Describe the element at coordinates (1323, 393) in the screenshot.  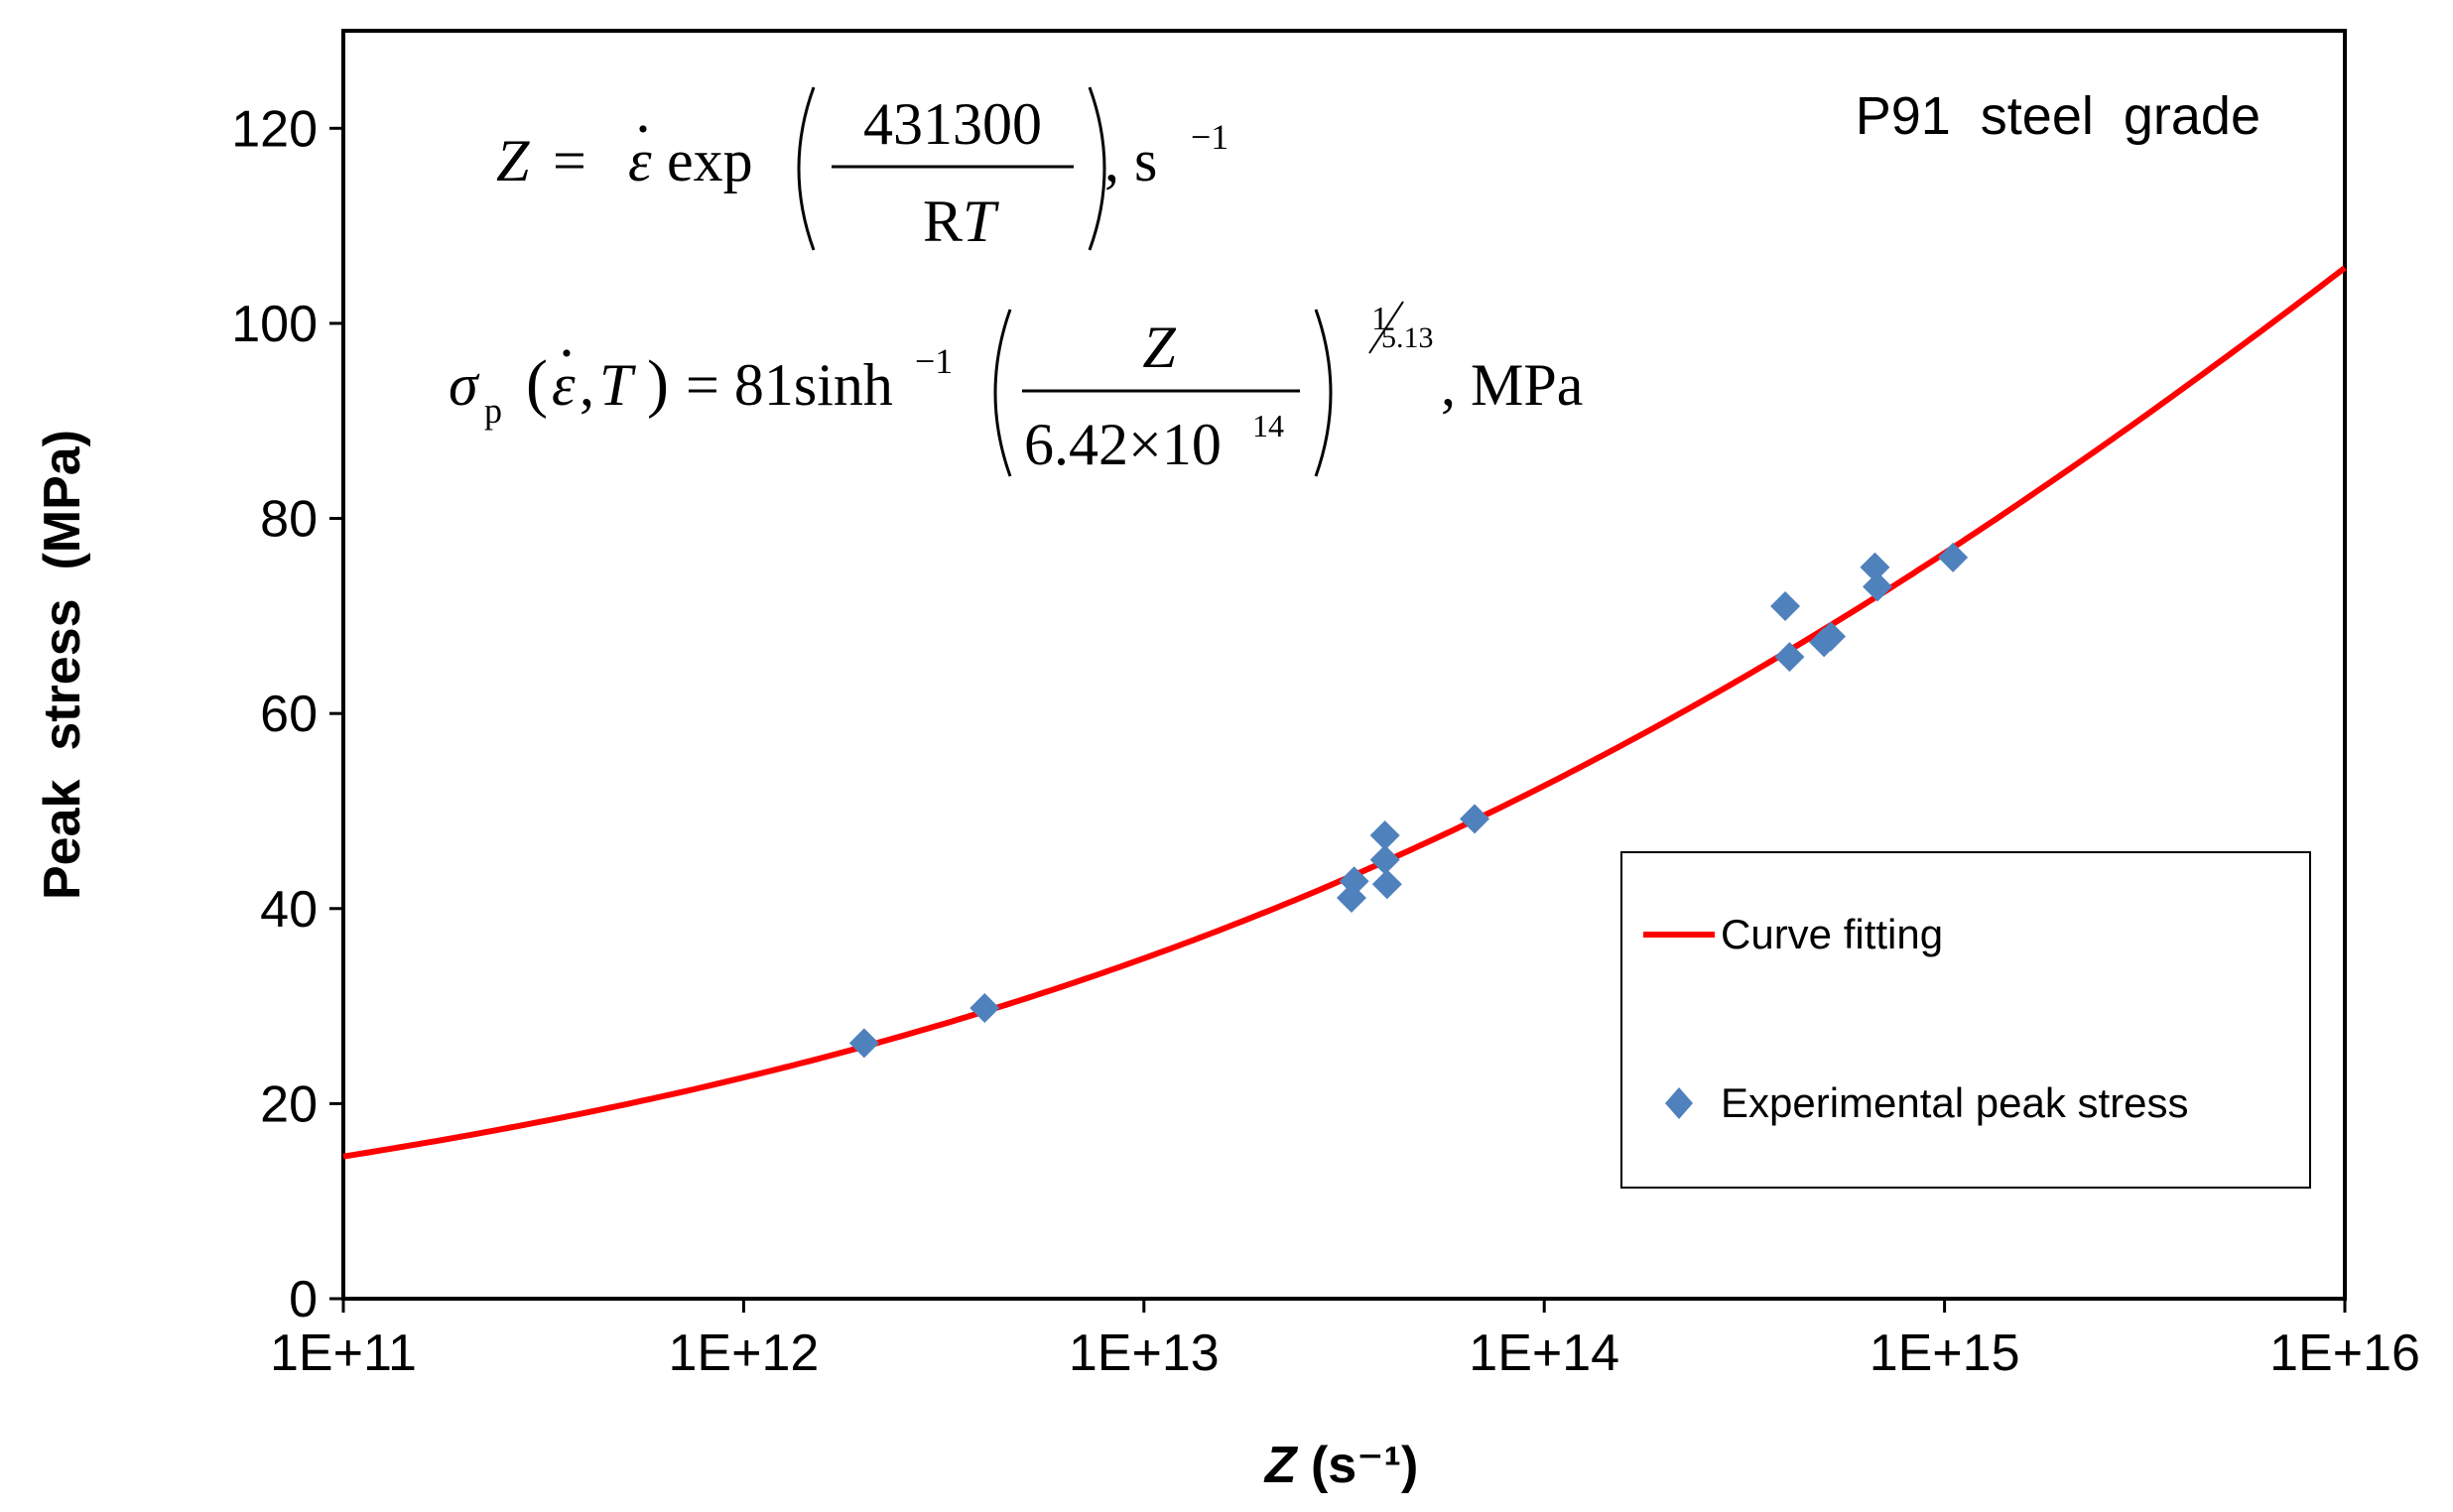
I see `eq2-right-paren` at that location.